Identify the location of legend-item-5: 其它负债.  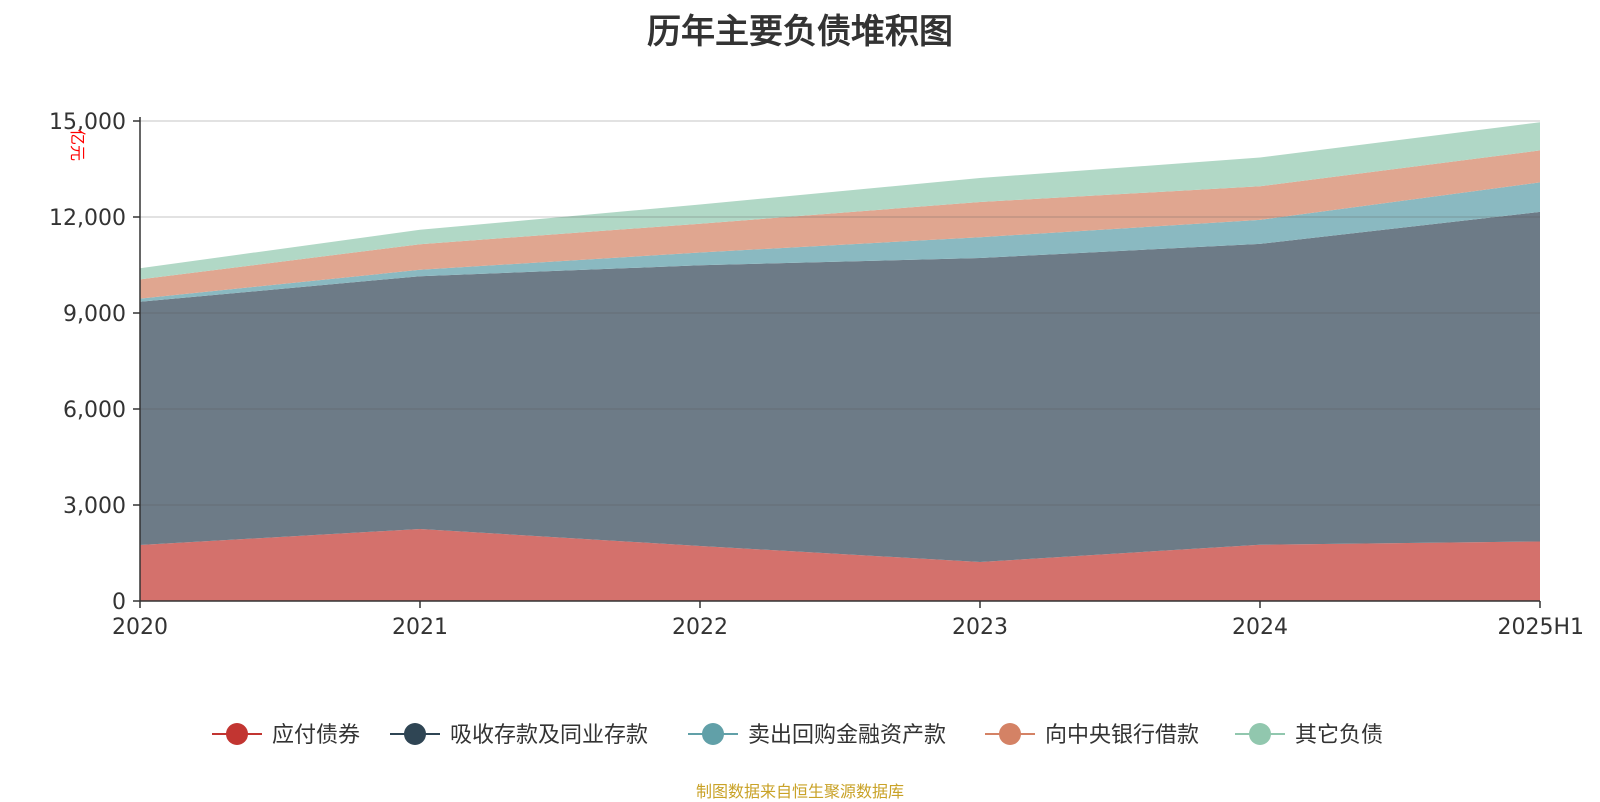
(1309, 735).